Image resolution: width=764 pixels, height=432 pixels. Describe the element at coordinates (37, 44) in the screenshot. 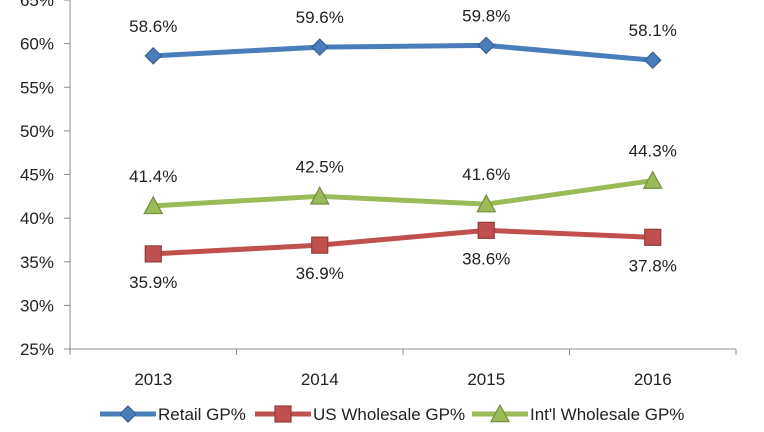

I see `y-tick-label: 60%` at that location.